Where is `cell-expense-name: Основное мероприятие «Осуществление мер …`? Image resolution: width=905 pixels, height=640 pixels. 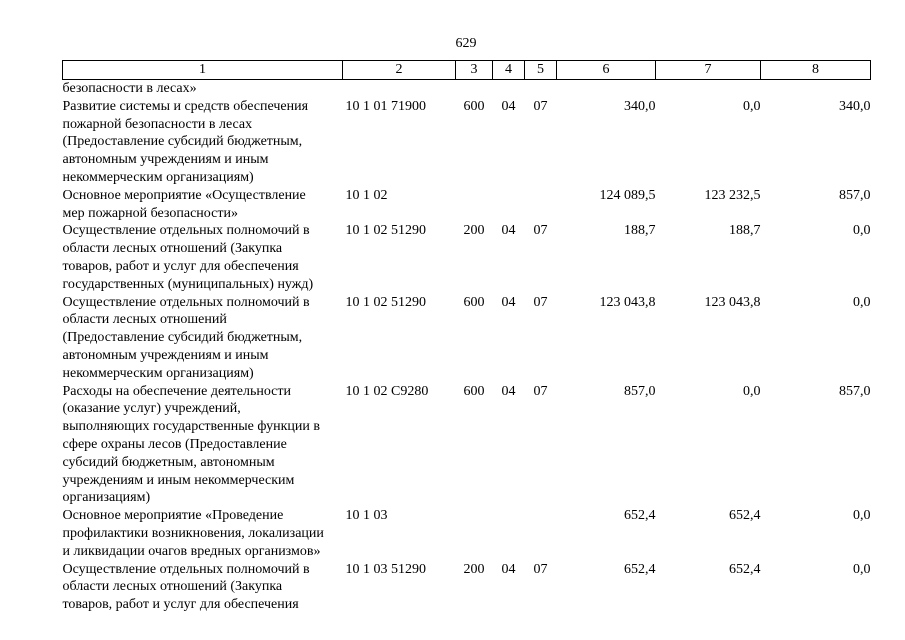
cell-expense-name: Основное мероприятие «Осуществление мер … is located at coordinates (184, 204).